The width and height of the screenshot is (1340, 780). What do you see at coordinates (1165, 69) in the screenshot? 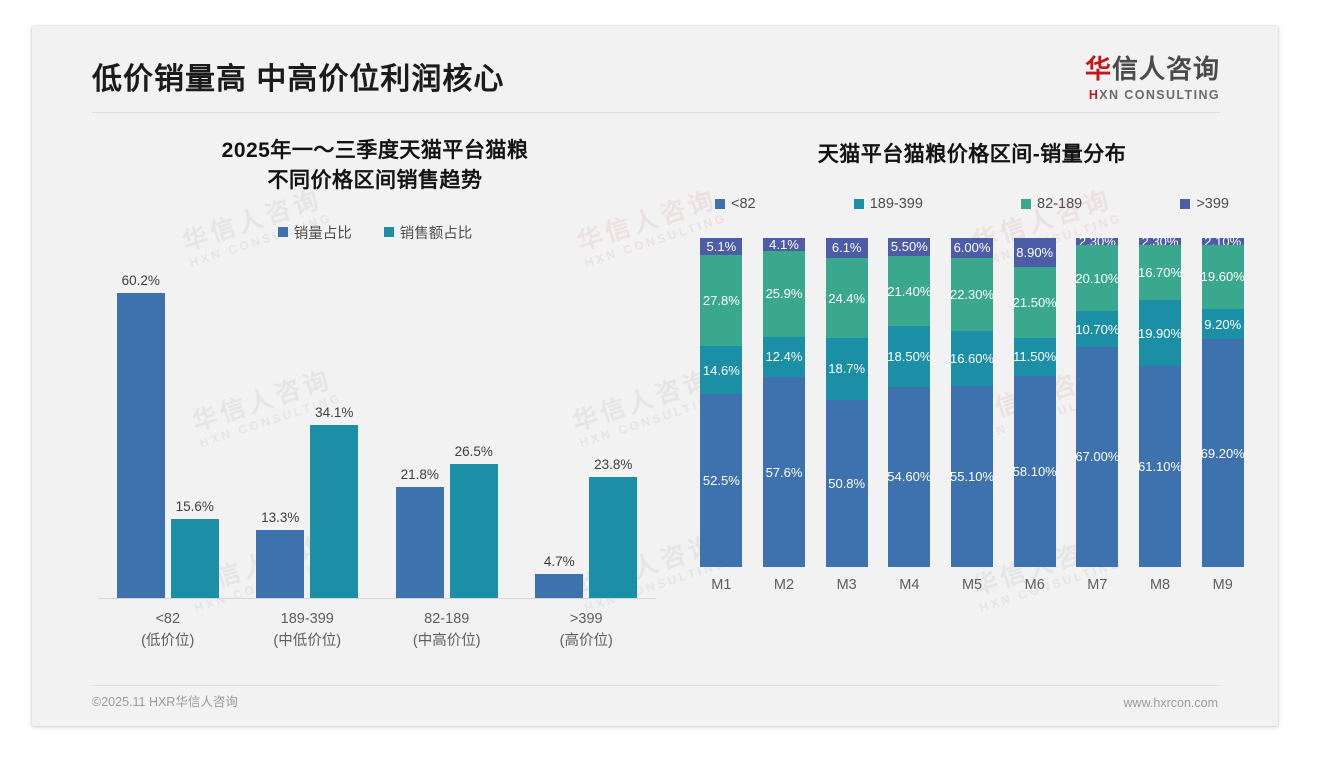
I see `logo-chars-rest: 信人咨询` at bounding box center [1165, 69].